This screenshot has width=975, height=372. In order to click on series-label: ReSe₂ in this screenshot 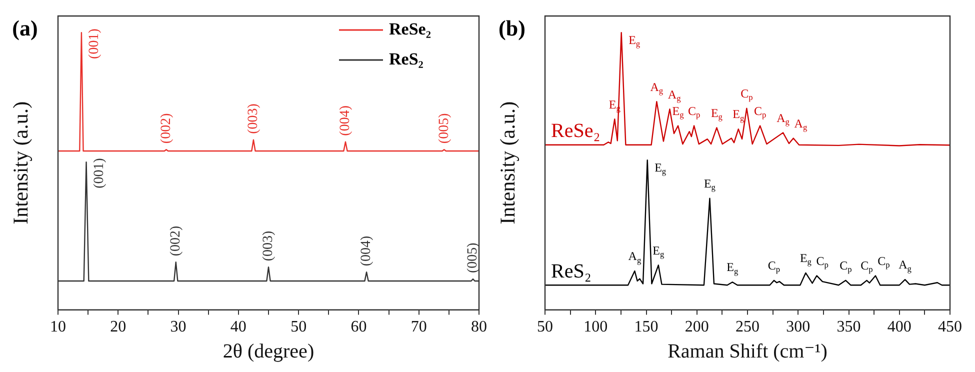, I will do `click(575, 131)`.